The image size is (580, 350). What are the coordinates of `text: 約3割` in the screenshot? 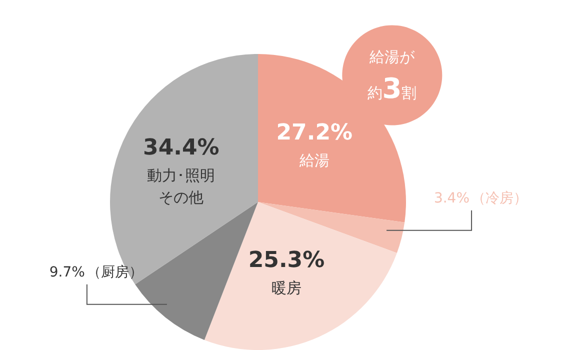 It's located at (392, 88).